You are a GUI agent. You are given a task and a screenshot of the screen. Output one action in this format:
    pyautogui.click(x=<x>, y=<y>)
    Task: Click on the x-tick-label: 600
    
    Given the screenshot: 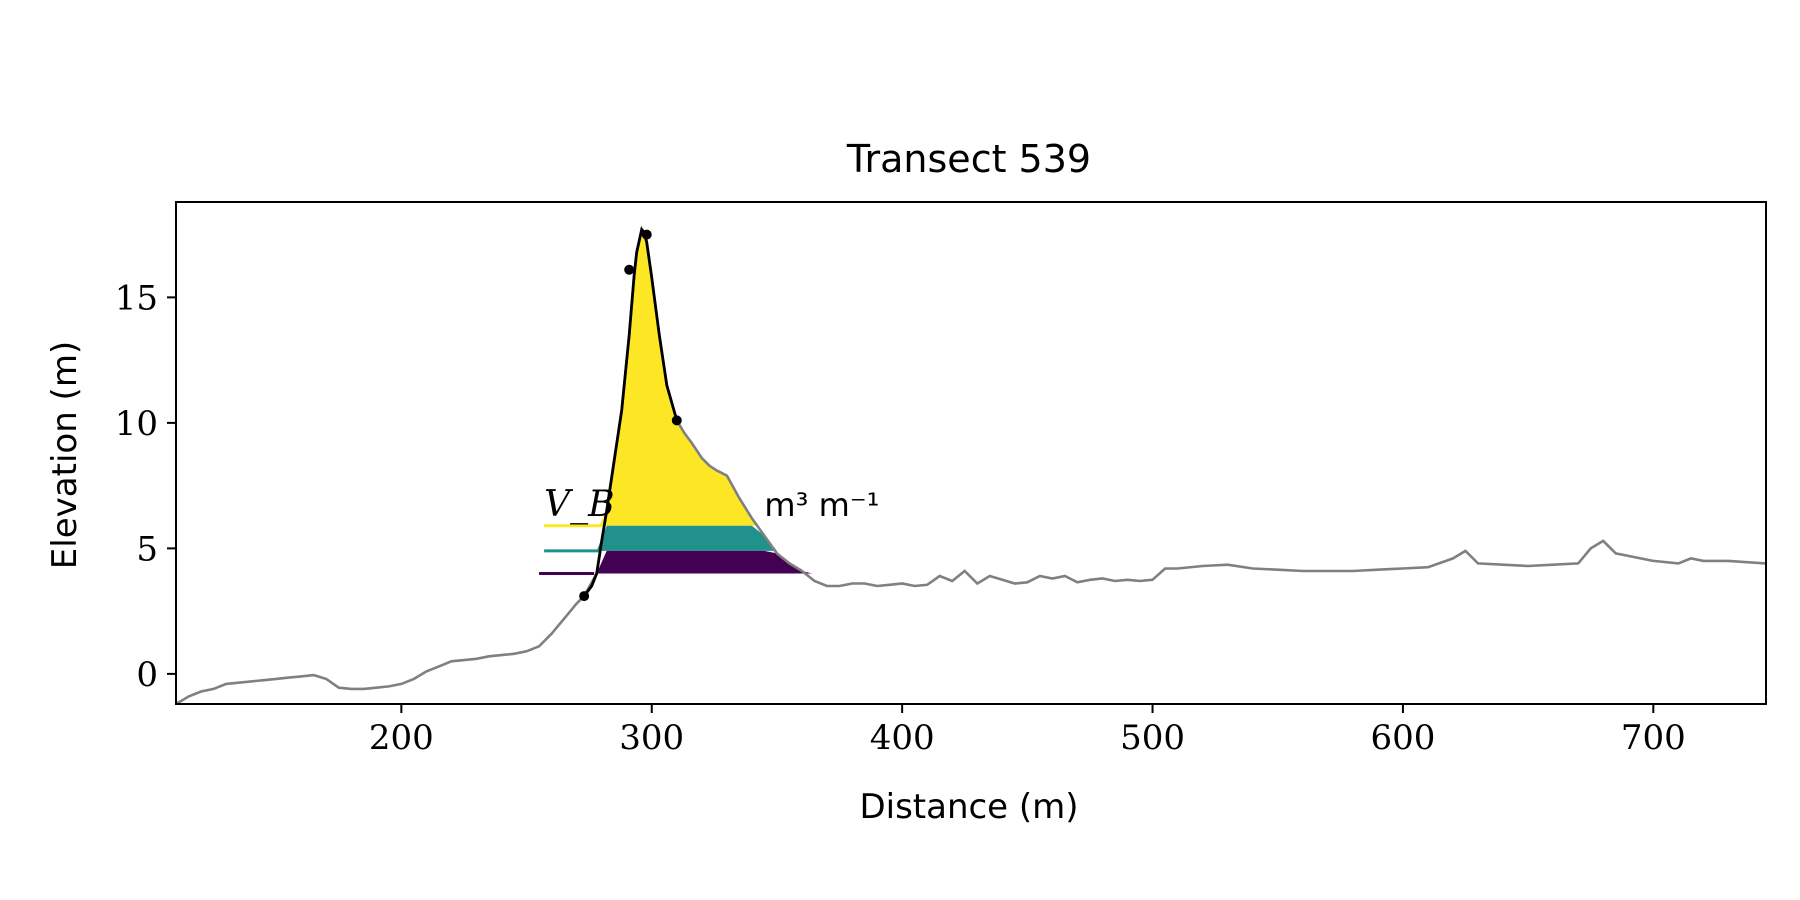 What is the action you would take?
    pyautogui.click(x=1402, y=738)
    